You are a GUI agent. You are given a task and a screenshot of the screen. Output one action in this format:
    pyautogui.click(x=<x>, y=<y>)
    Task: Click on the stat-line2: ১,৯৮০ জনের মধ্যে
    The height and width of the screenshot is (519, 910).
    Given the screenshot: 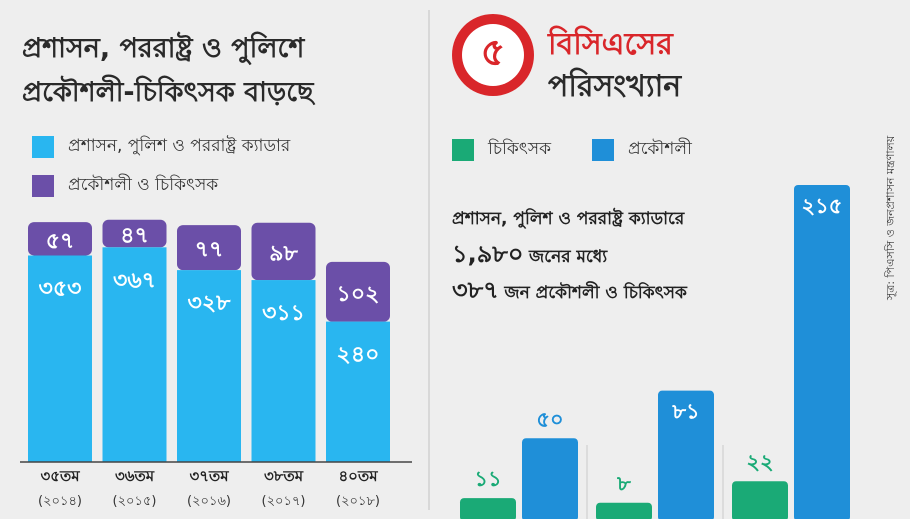 What is the action you would take?
    pyautogui.click(x=529, y=256)
    